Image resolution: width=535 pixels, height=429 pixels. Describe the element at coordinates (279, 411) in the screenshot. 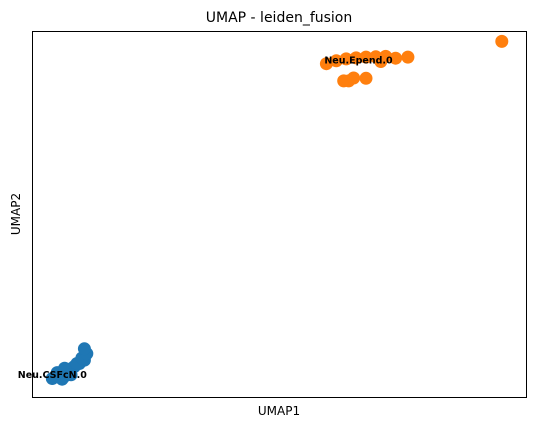

I see `x-axis-label: UMAP1` at that location.